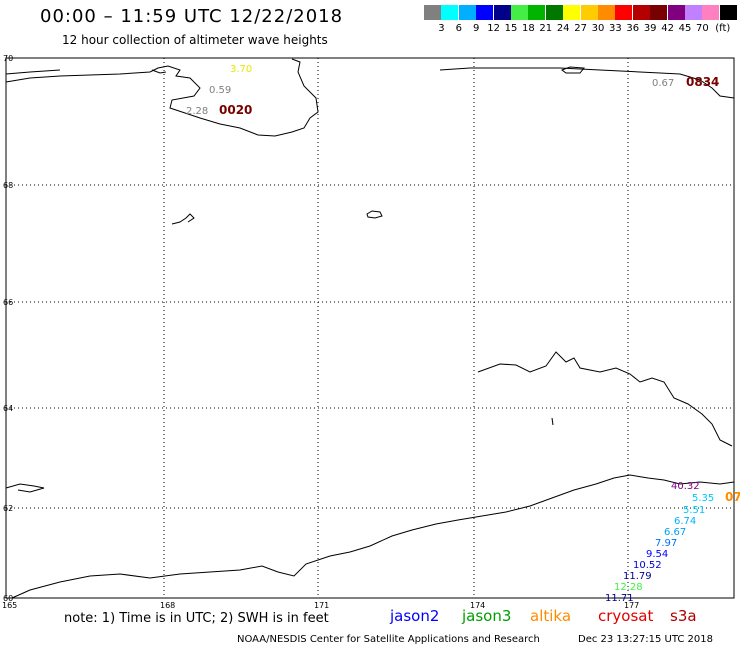 This screenshot has width=740, height=650. I want to click on longitude-label: 165, so click(9, 605).